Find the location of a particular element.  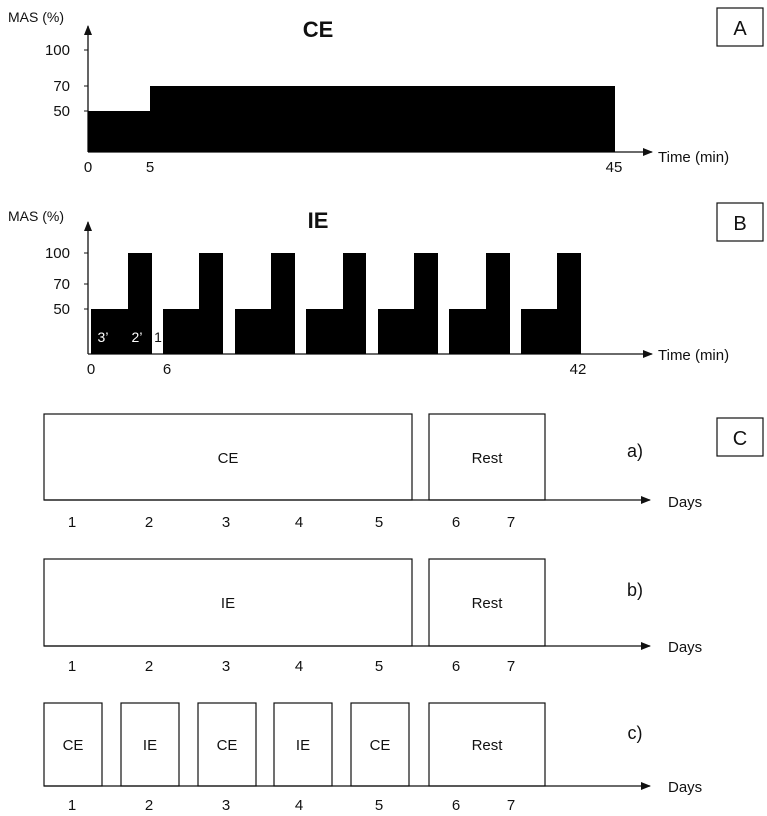

panel-a-x-tick-label: 45 is located at coordinates (614, 167).